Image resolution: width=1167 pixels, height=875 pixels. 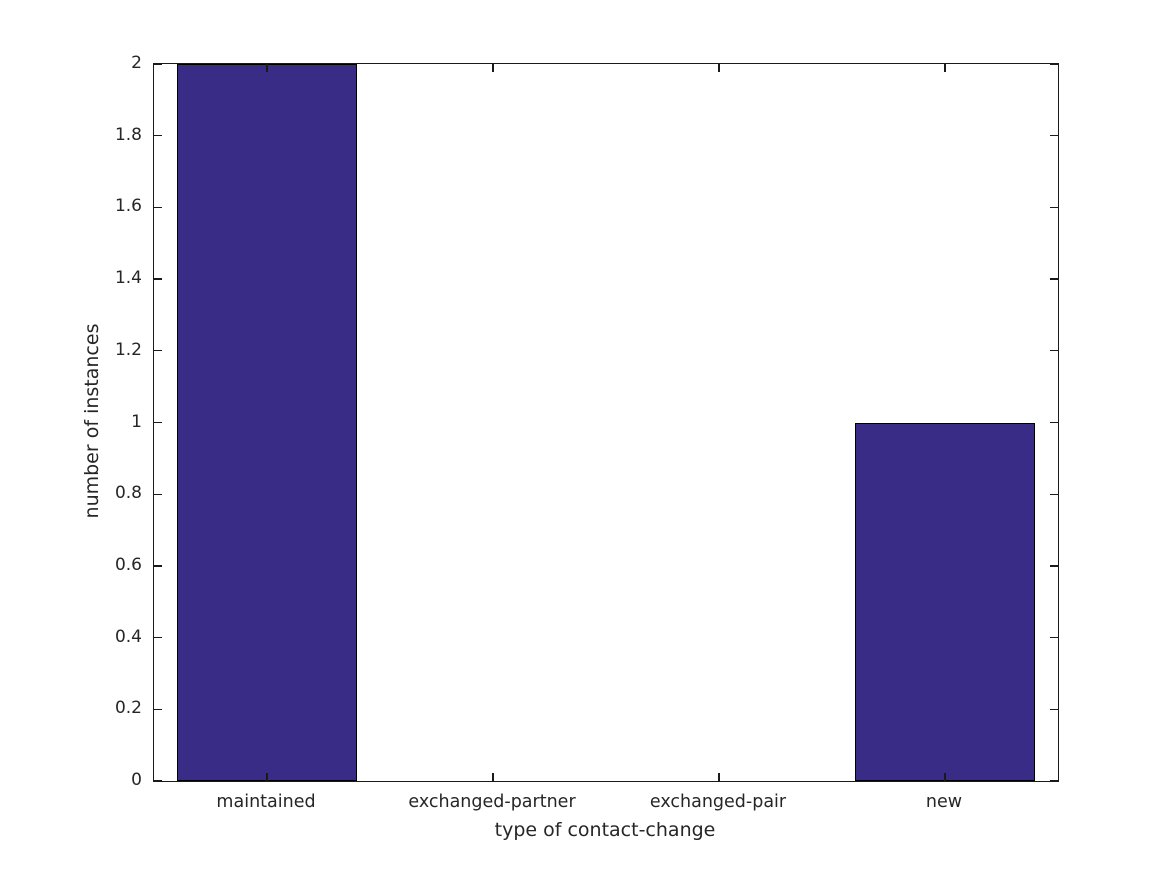 What do you see at coordinates (128, 564) in the screenshot?
I see `y-tick-label: 0.6` at bounding box center [128, 564].